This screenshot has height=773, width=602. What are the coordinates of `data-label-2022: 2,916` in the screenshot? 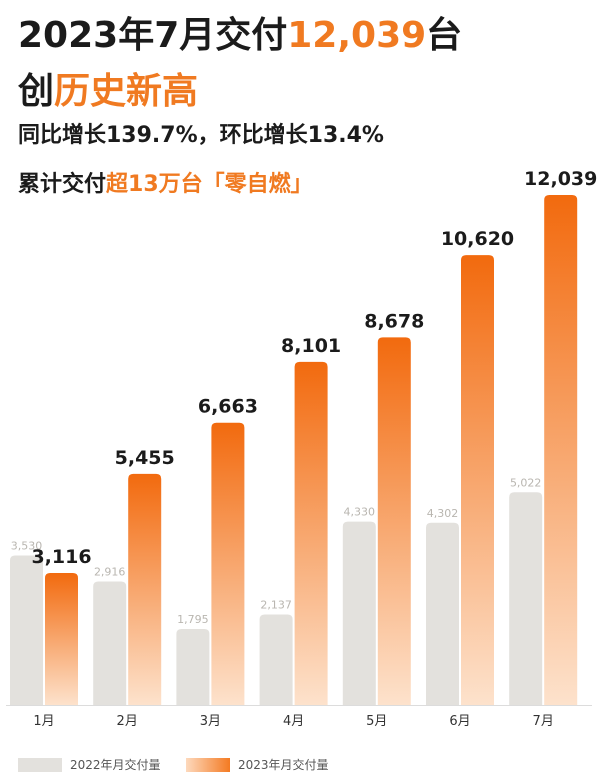 It's located at (110, 571).